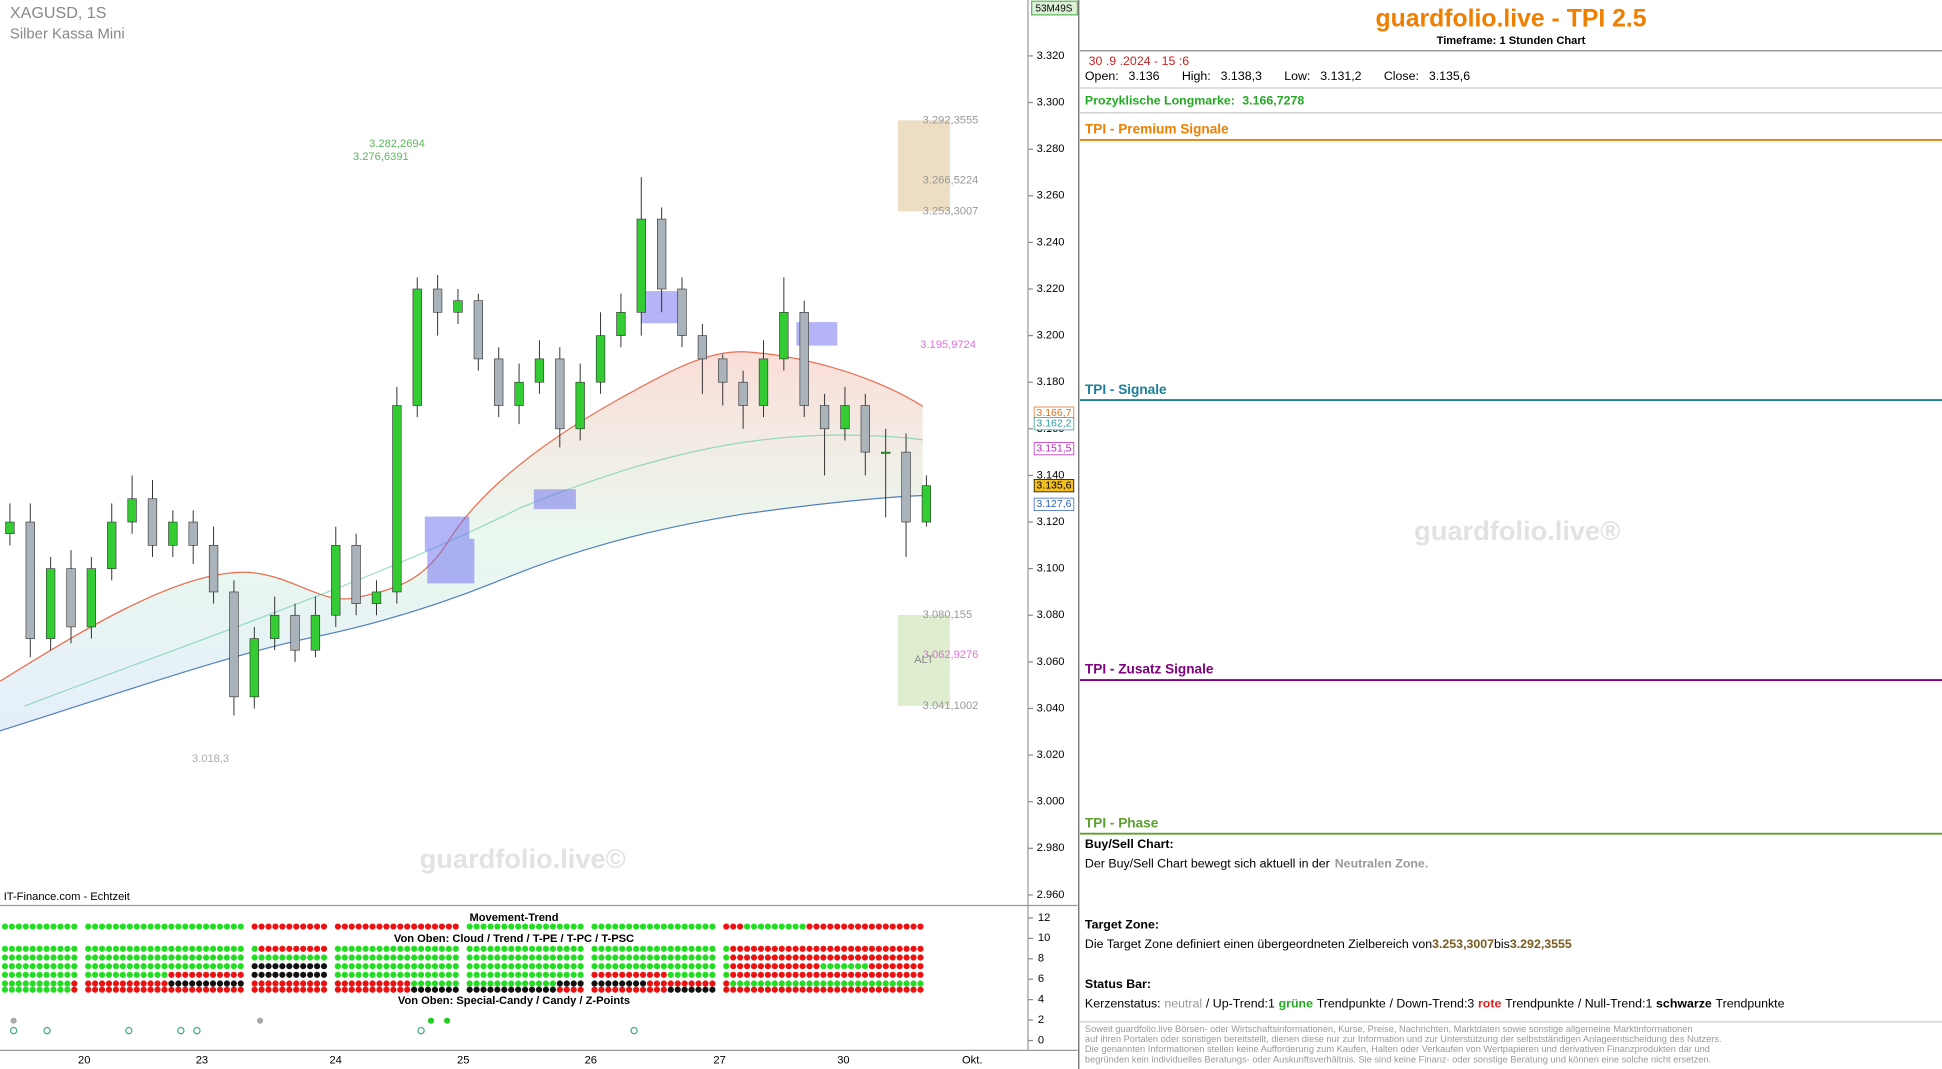  What do you see at coordinates (1122, 822) in the screenshot?
I see `section-title: TPI - Phase` at bounding box center [1122, 822].